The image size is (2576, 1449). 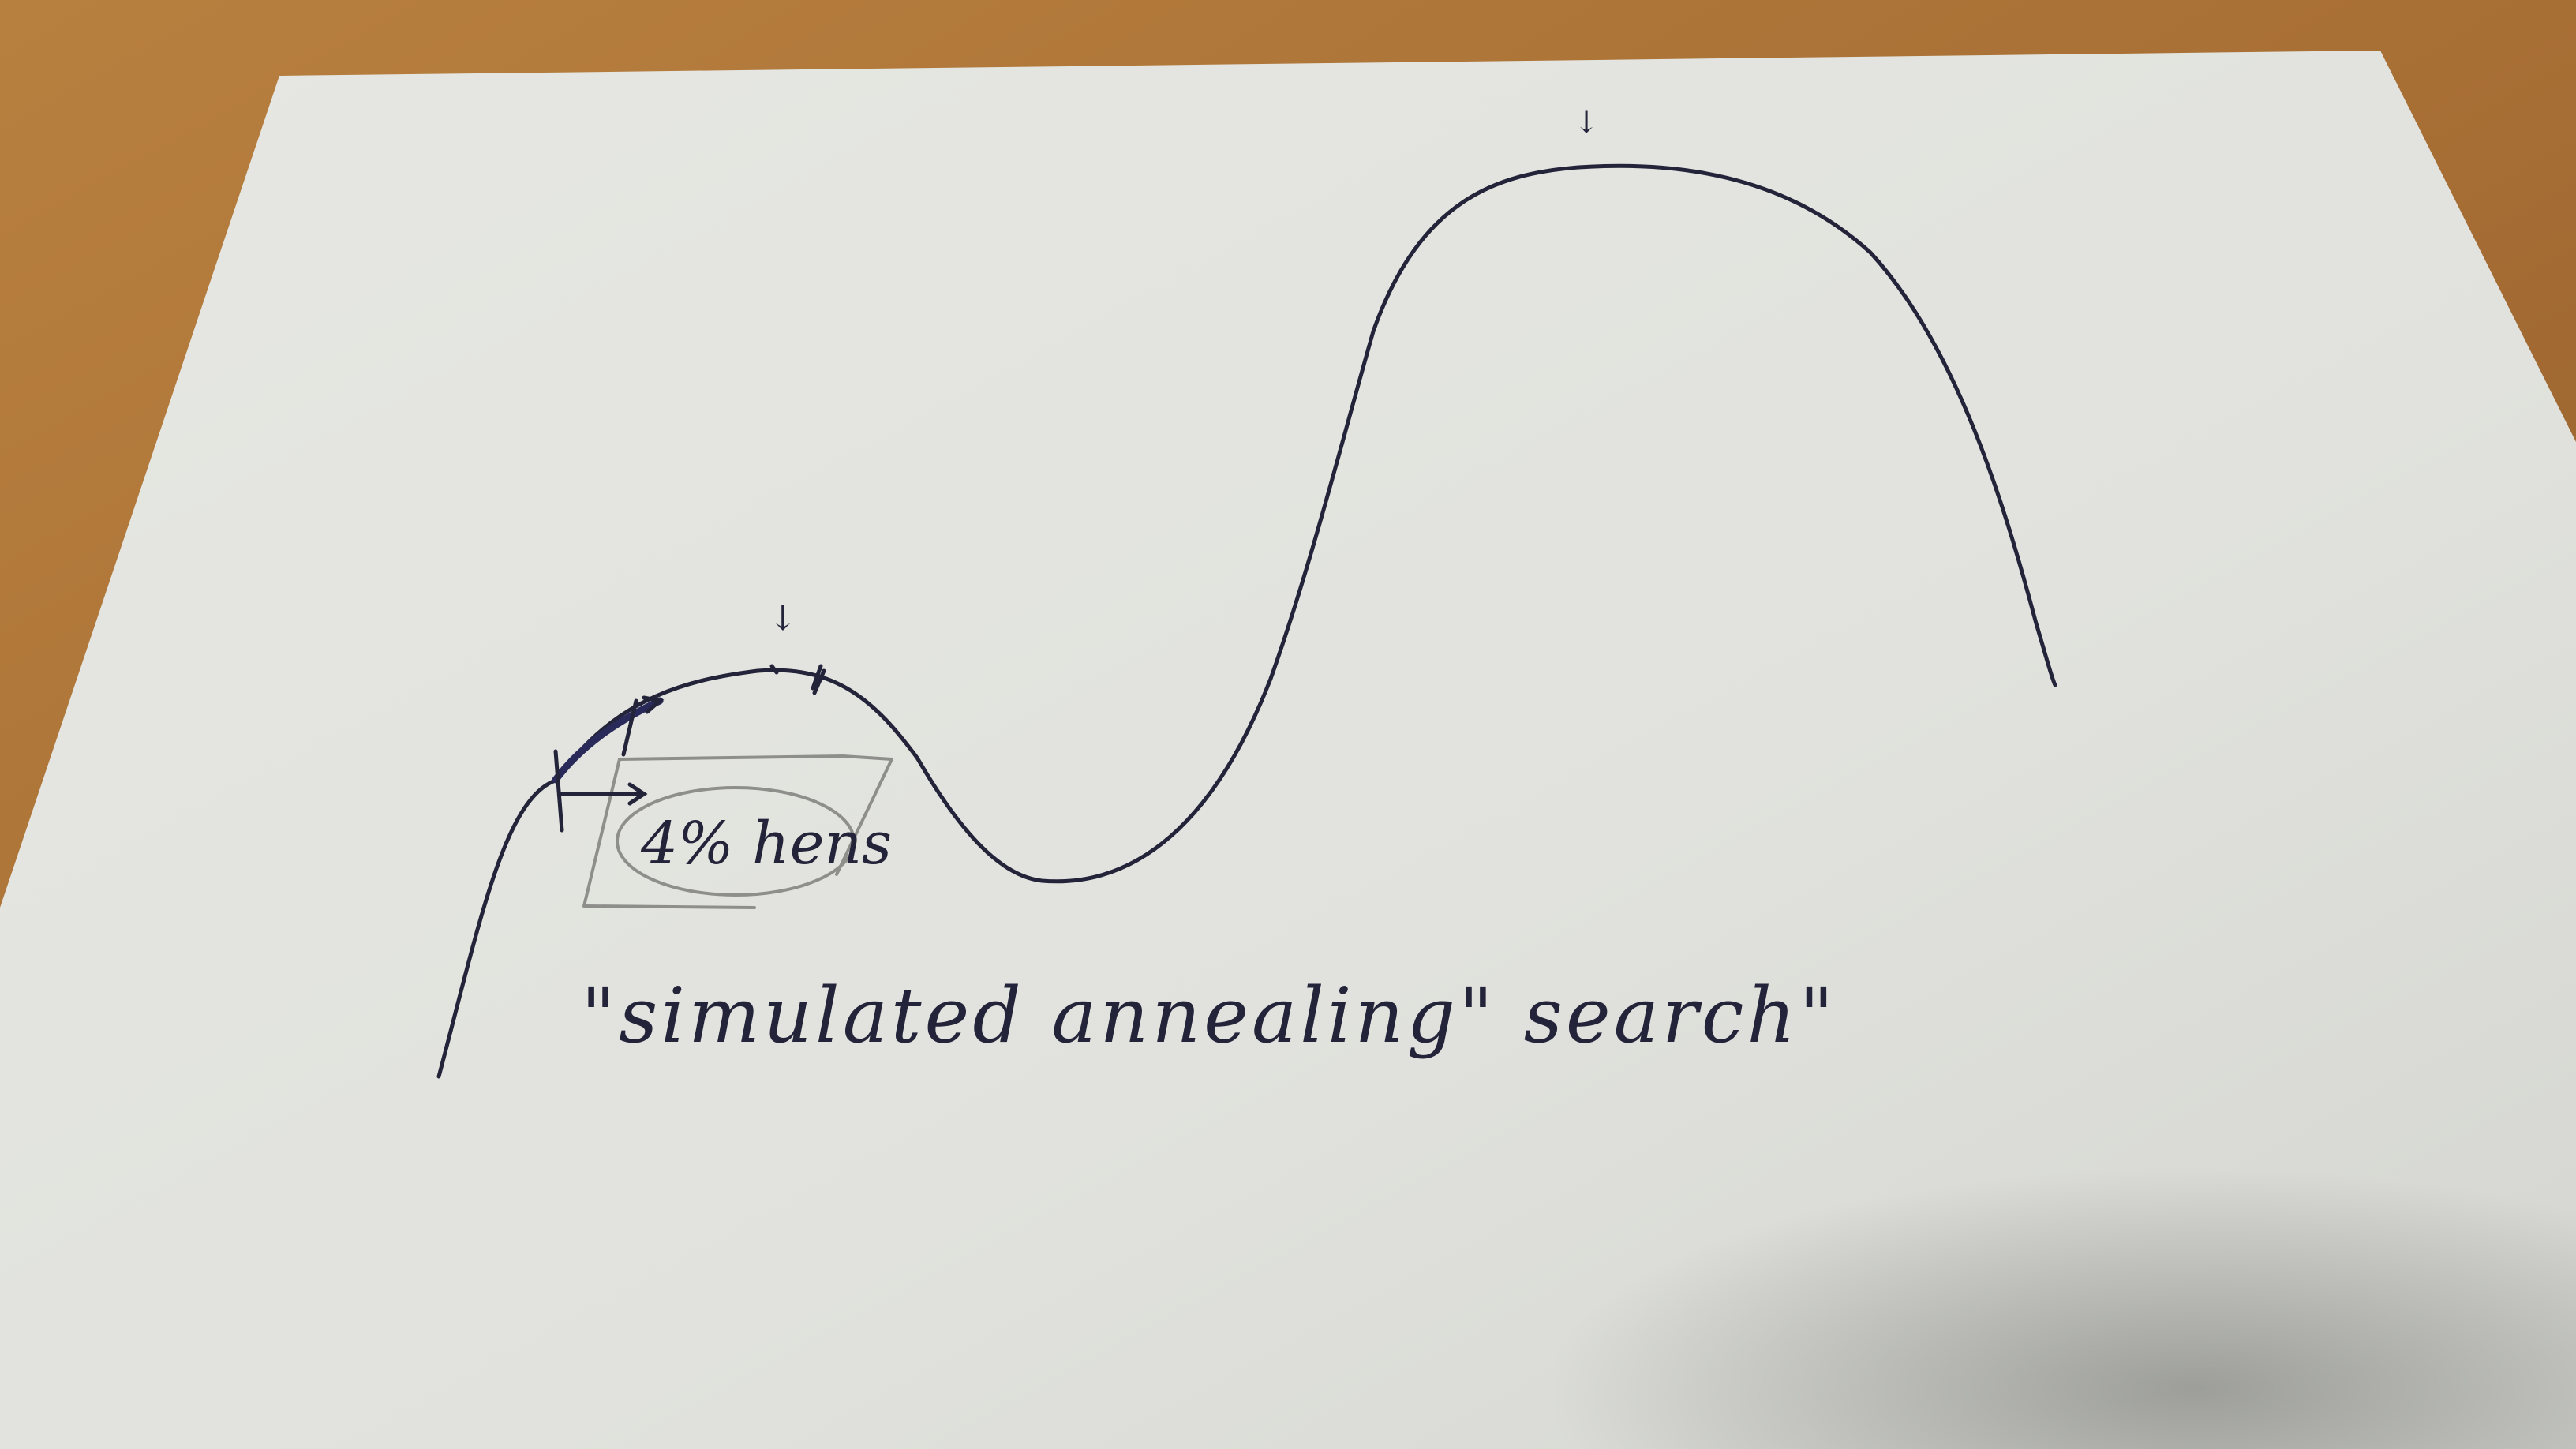 What do you see at coordinates (1586, 122) in the screenshot?
I see `global-peak-marker: ↓` at bounding box center [1586, 122].